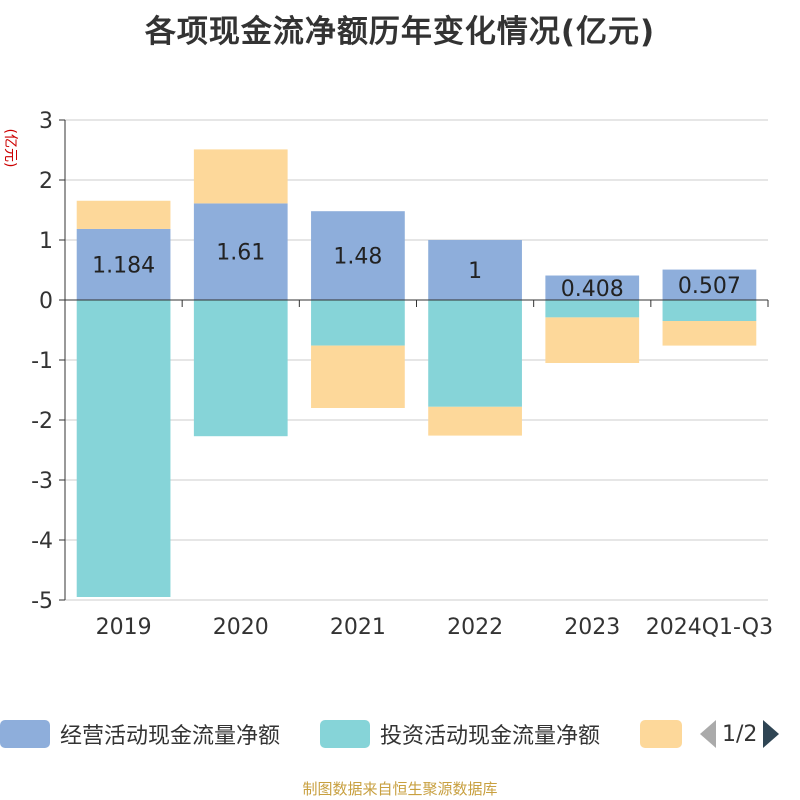 This screenshot has width=800, height=800. I want to click on y-tick-label: -1, so click(42, 361).